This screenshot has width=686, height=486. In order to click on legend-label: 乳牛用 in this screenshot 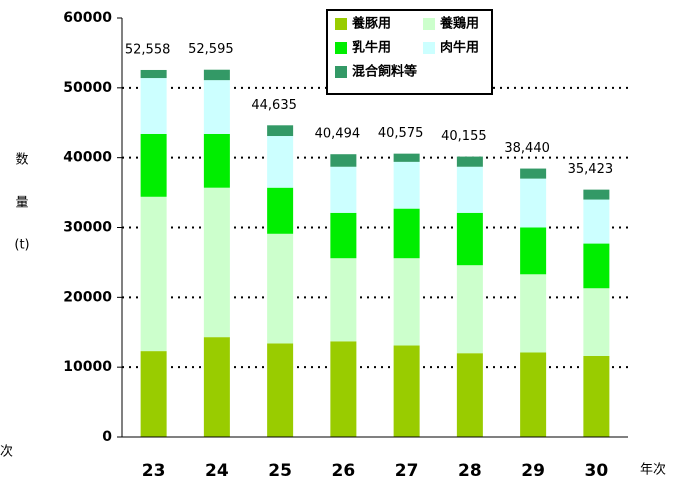, I will do `click(371, 48)`.